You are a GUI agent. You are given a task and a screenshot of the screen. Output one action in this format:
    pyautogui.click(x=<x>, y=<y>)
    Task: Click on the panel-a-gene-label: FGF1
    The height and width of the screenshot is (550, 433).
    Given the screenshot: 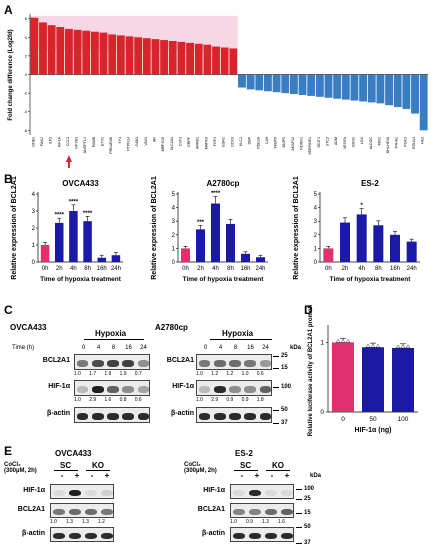 What is the action you would take?
    pyautogui.click(x=215, y=141)
    